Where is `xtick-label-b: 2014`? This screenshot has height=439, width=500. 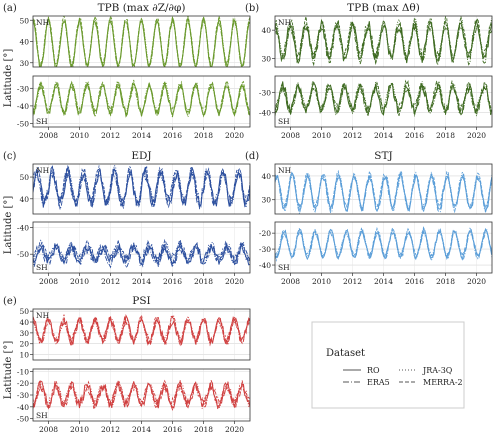
xtick-label-b: 2014 is located at coordinates (383, 135).